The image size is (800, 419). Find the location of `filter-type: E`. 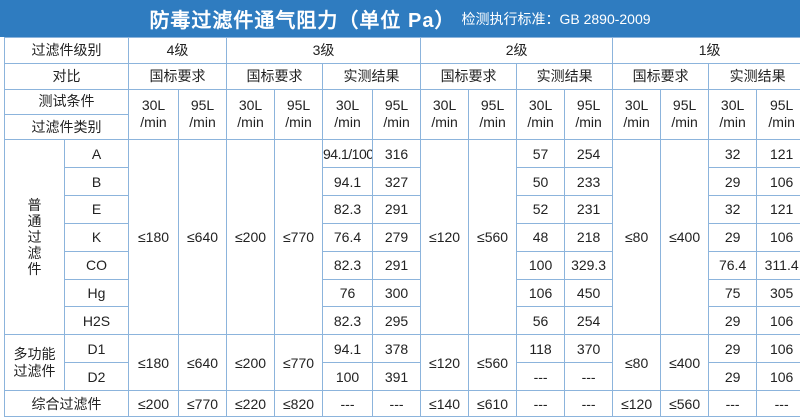

filter-type: E is located at coordinates (96, 209).